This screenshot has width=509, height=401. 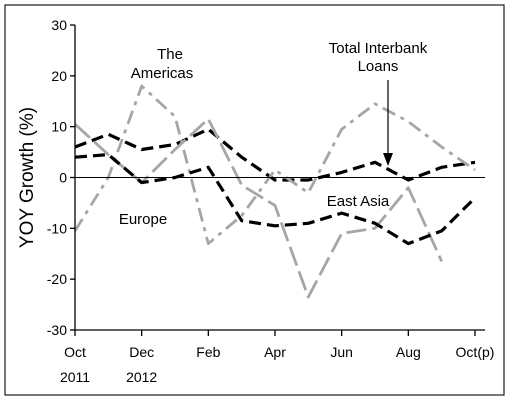 What do you see at coordinates (378, 66) in the screenshot?
I see `annotation-label: Loans` at bounding box center [378, 66].